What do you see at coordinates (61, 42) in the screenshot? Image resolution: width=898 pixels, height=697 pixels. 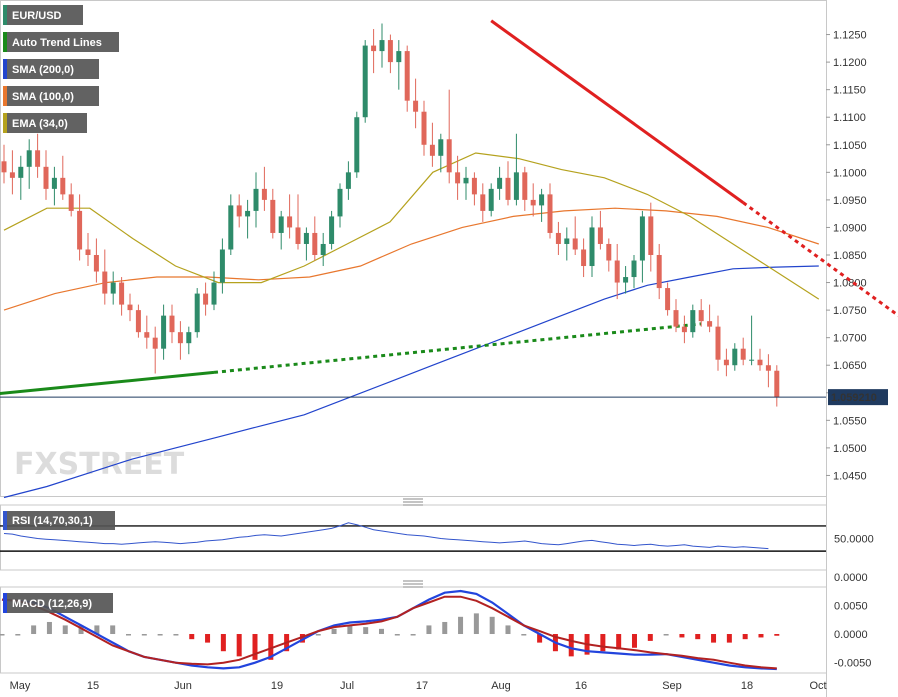 I see `legend-item: Auto Trend Lines` at bounding box center [61, 42].